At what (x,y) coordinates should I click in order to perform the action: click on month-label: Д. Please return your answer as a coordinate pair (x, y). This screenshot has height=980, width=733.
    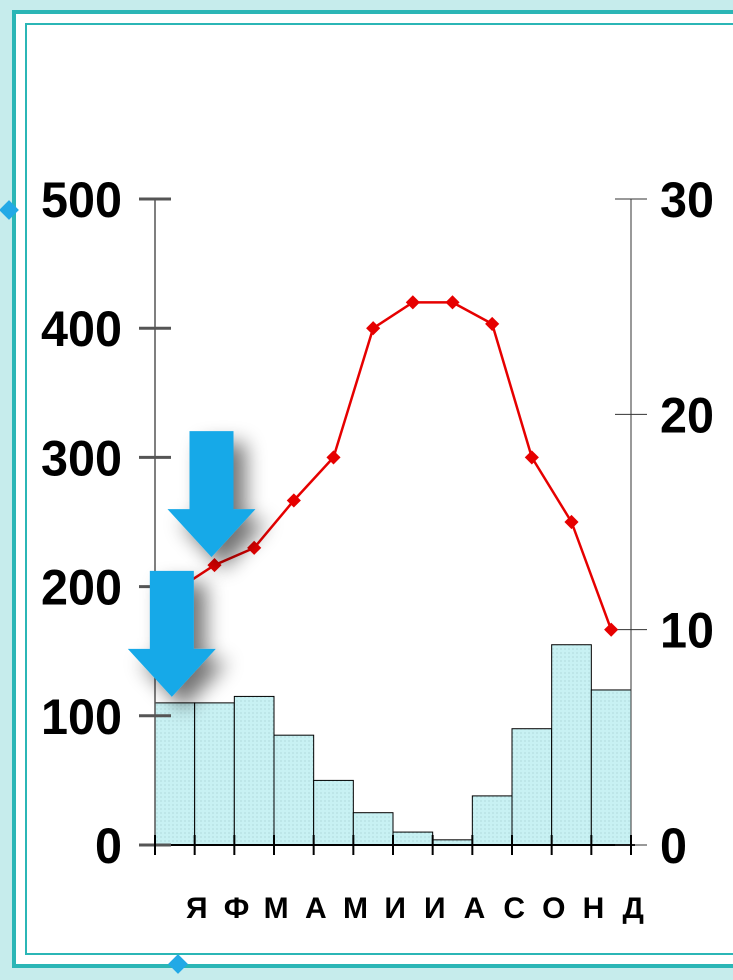
    Looking at the image, I should click on (632, 908).